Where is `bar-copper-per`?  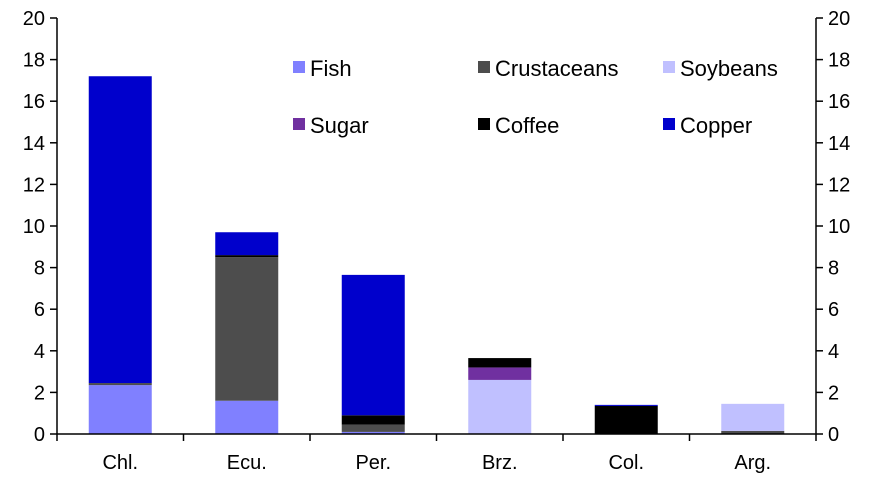 bar-copper-per is located at coordinates (373, 345).